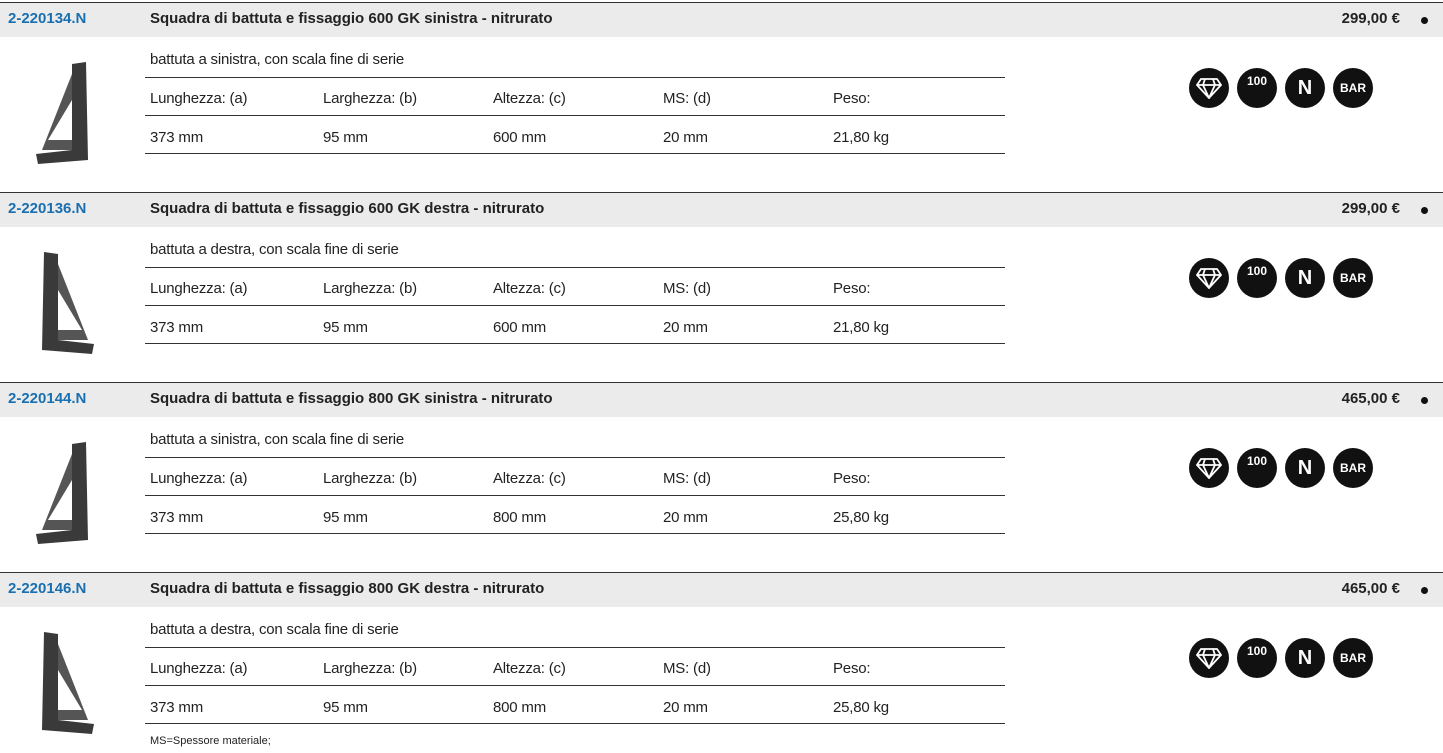  What do you see at coordinates (47, 588) in the screenshot?
I see `item-code: 2-220146.N` at bounding box center [47, 588].